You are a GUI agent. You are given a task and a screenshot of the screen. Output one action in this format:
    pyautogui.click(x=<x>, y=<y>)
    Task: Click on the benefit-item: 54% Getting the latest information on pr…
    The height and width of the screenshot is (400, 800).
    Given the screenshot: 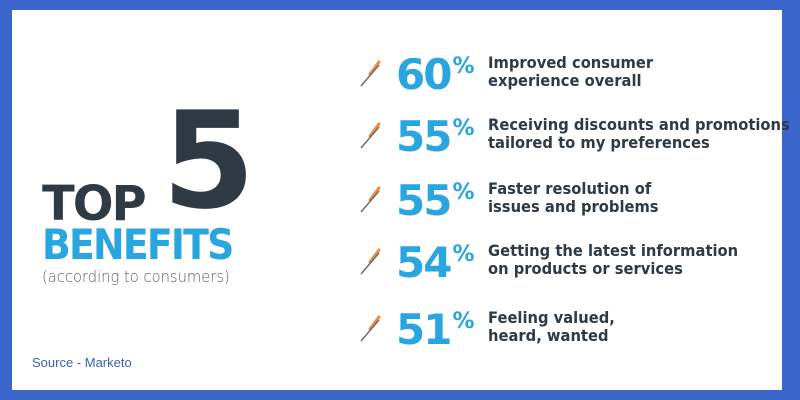 What is the action you would take?
    pyautogui.click(x=568, y=267)
    